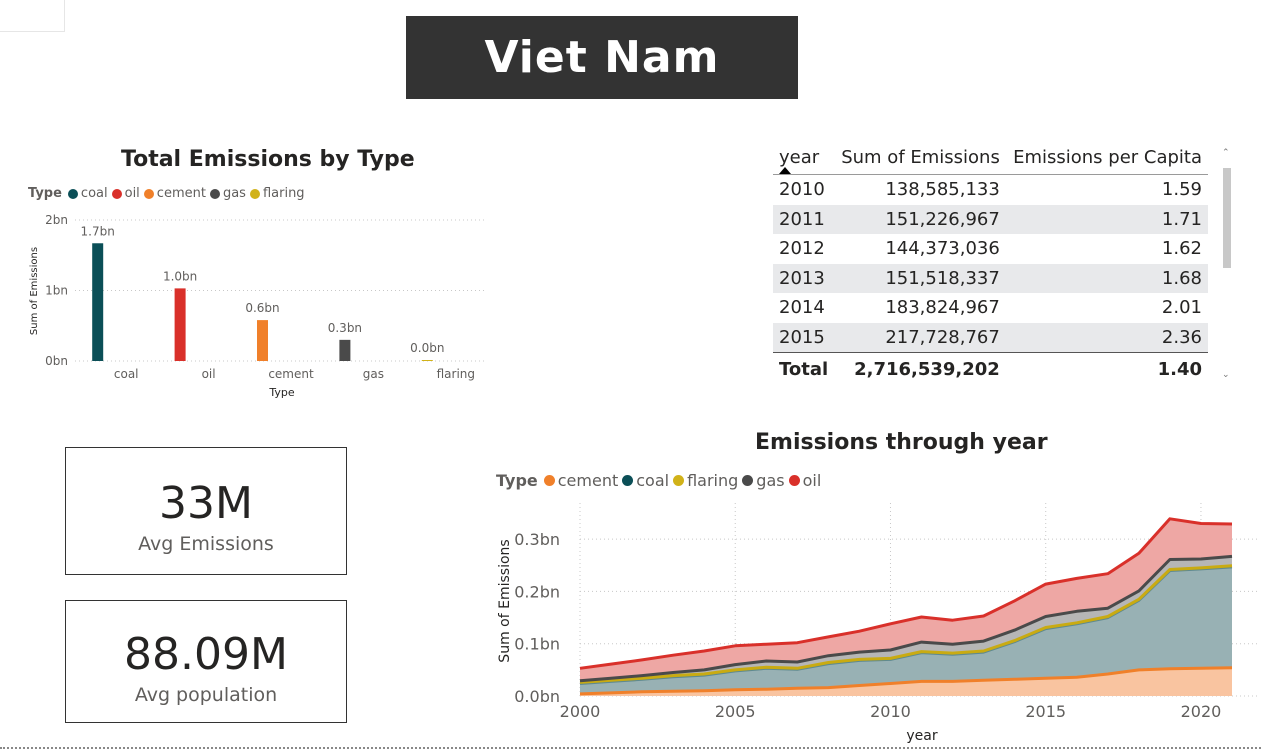 The width and height of the screenshot is (1261, 751). What do you see at coordinates (942, 249) in the screenshot?
I see `cell-sum-emissions: 144,373,036` at bounding box center [942, 249].